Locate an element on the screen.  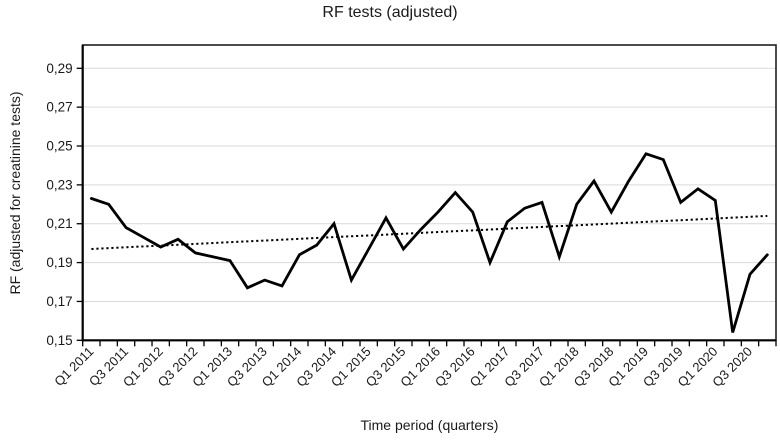
y-tick-label: 0,29 is located at coordinates (59, 68).